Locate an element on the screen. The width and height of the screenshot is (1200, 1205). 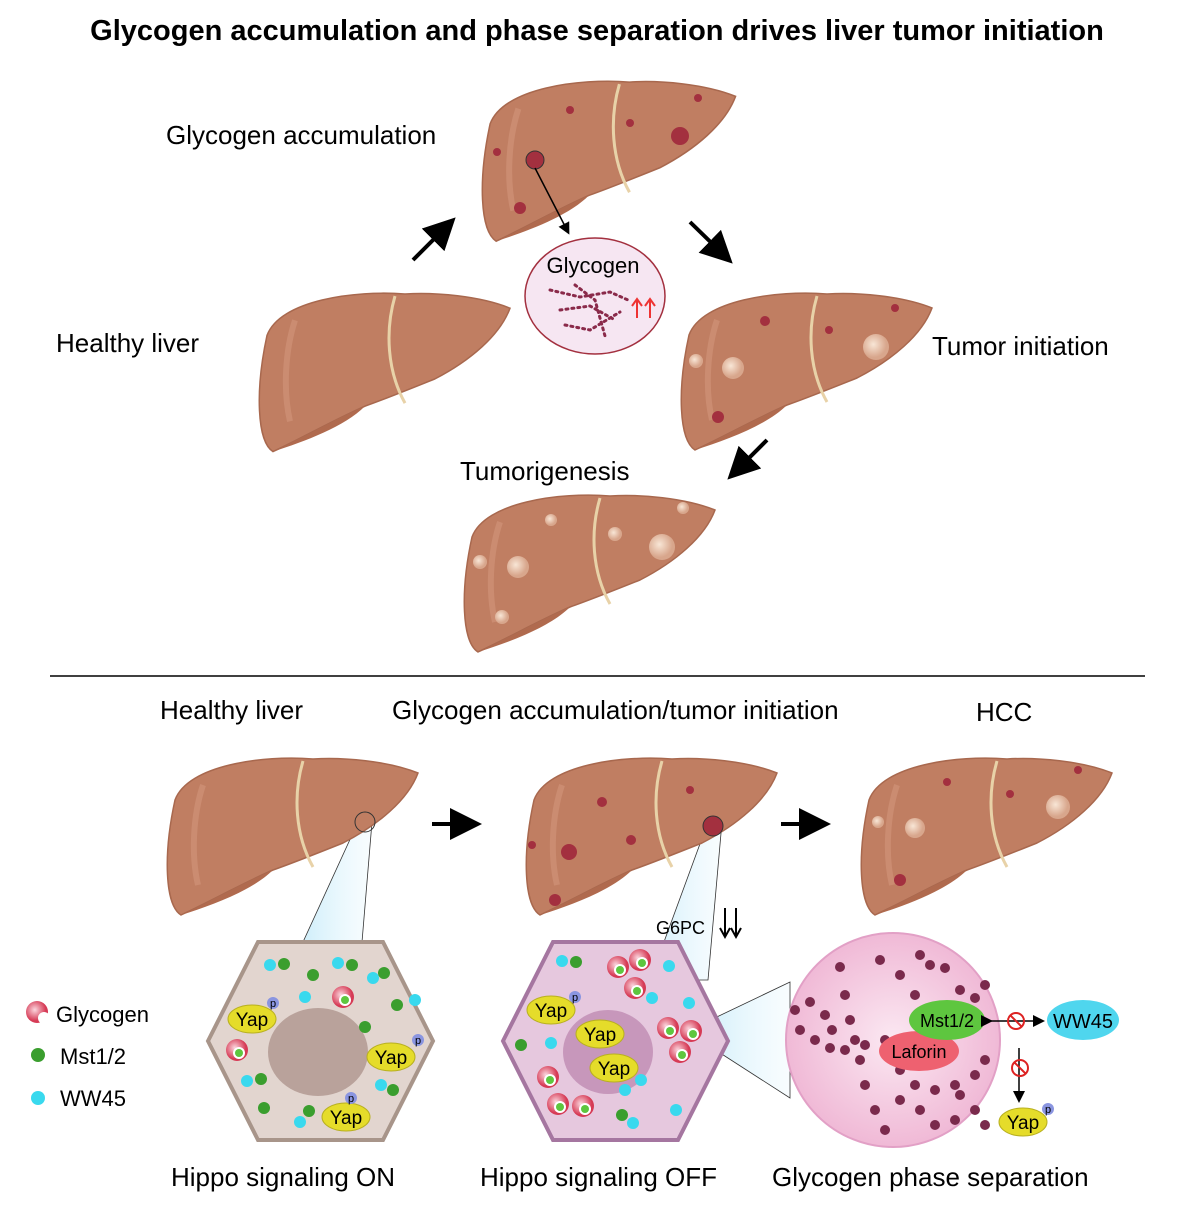
label-tumorigenesis: Tumorigenesis is located at coordinates (545, 471).